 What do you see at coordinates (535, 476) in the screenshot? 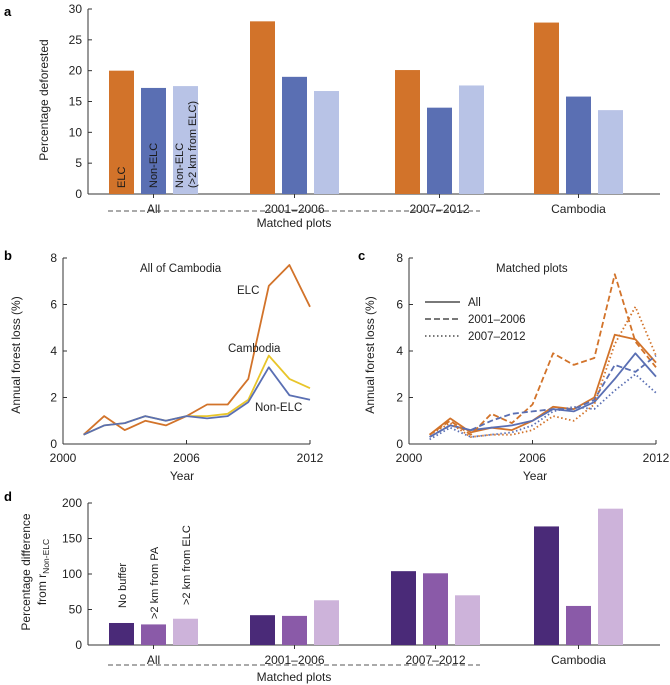
I see `panel-c-xlabel: Year` at bounding box center [535, 476].